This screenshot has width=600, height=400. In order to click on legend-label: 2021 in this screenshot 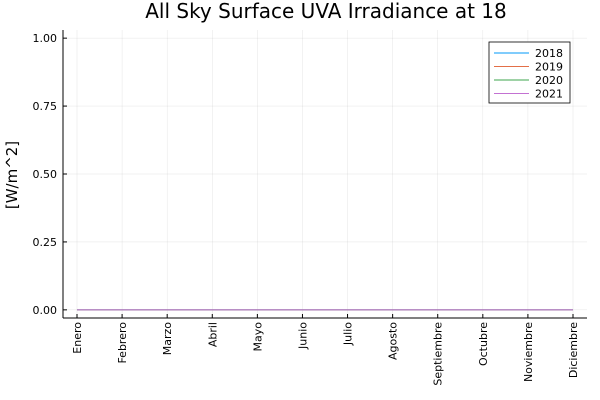, I will do `click(549, 94)`.